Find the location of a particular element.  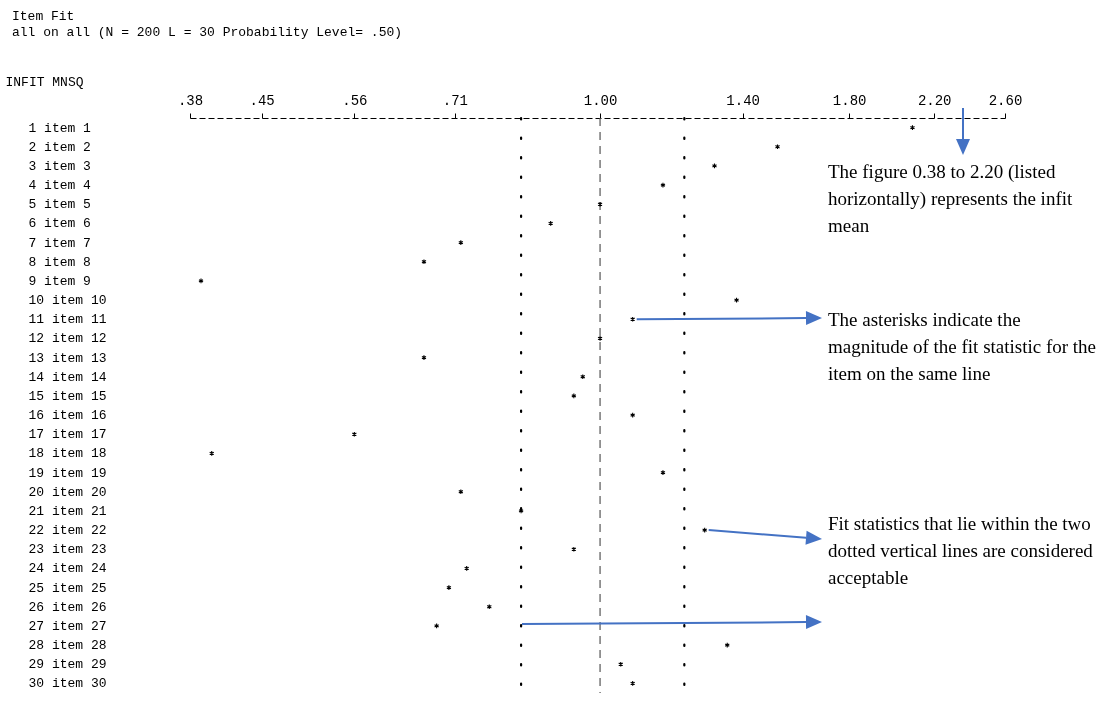

y-tick-label: 22 item 22 is located at coordinates (67, 531).